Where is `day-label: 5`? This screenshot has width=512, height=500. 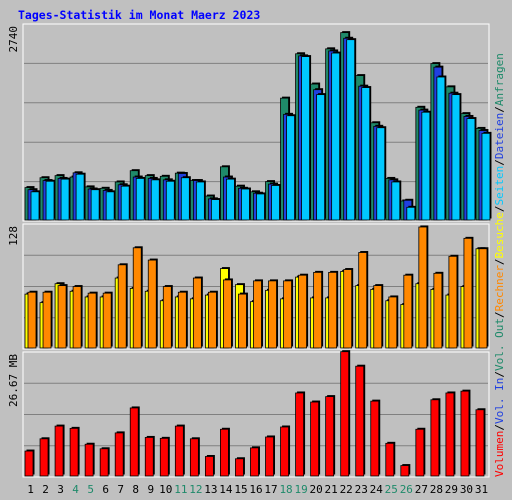 day-label: 5 is located at coordinates (90, 489).